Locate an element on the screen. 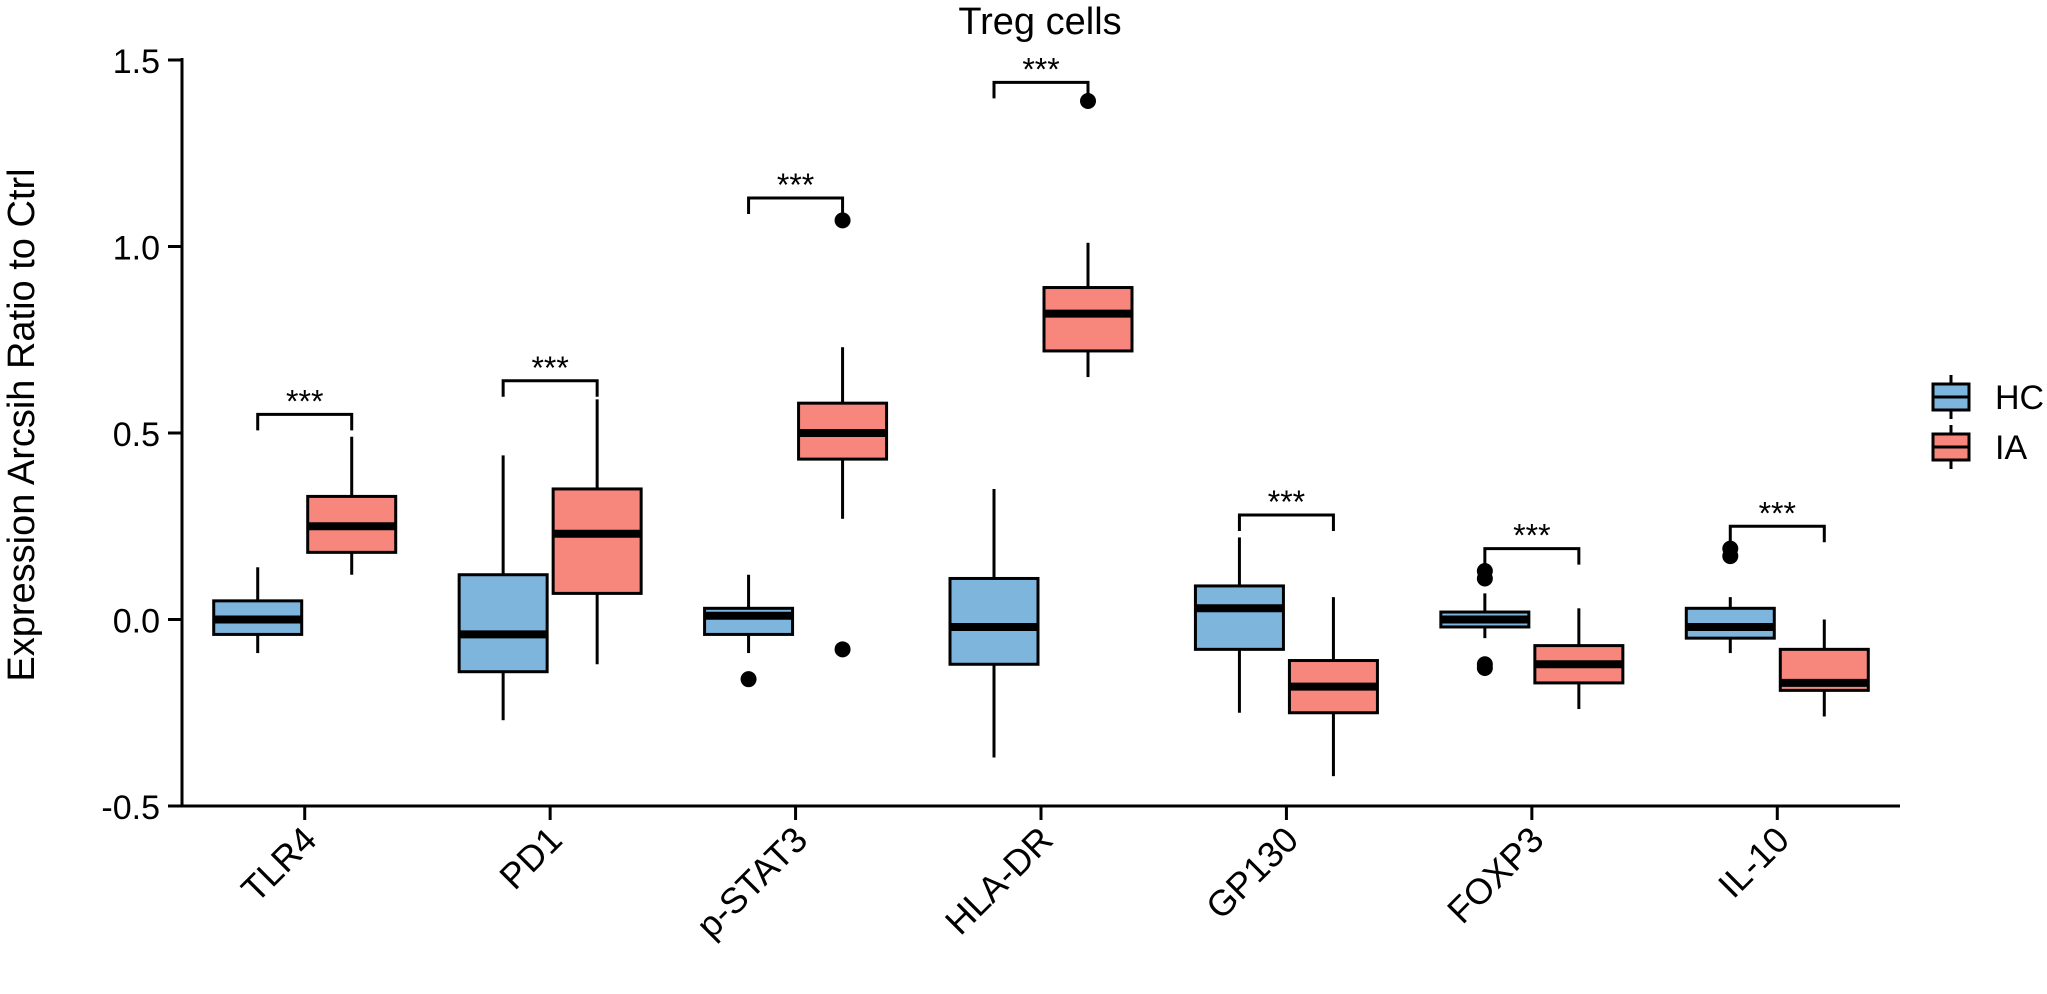 The height and width of the screenshot is (994, 2047). box-hc-gp130 is located at coordinates (1239, 625).